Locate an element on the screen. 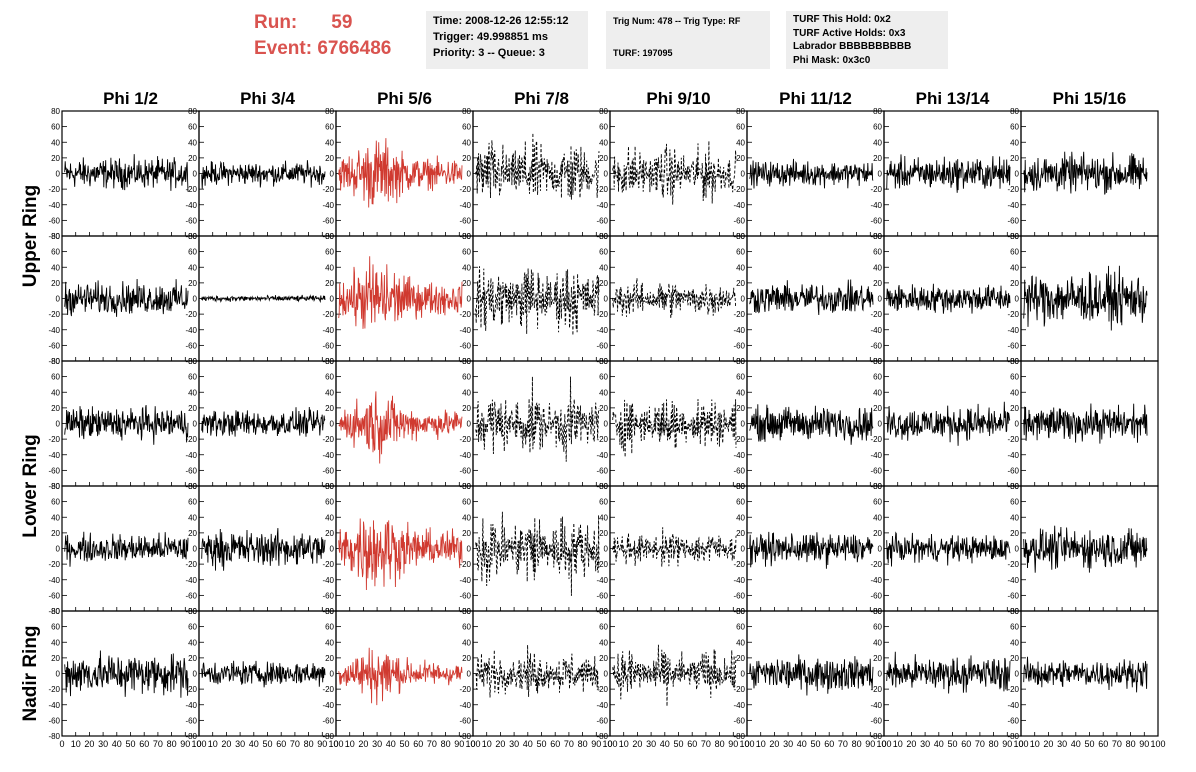 The width and height of the screenshot is (1196, 772). event-value: 6766486 is located at coordinates (354, 48).